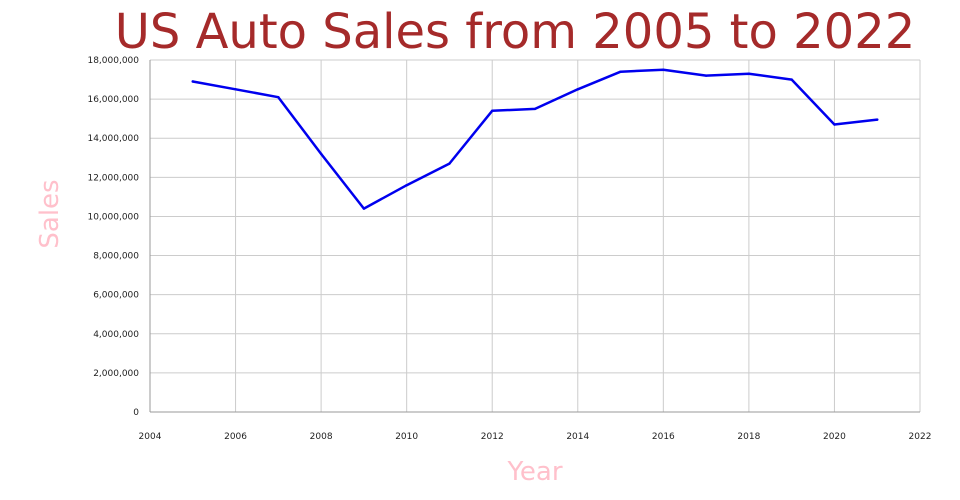  What do you see at coordinates (116, 296) in the screenshot?
I see `y-tick-label: 6,000,000` at bounding box center [116, 296].